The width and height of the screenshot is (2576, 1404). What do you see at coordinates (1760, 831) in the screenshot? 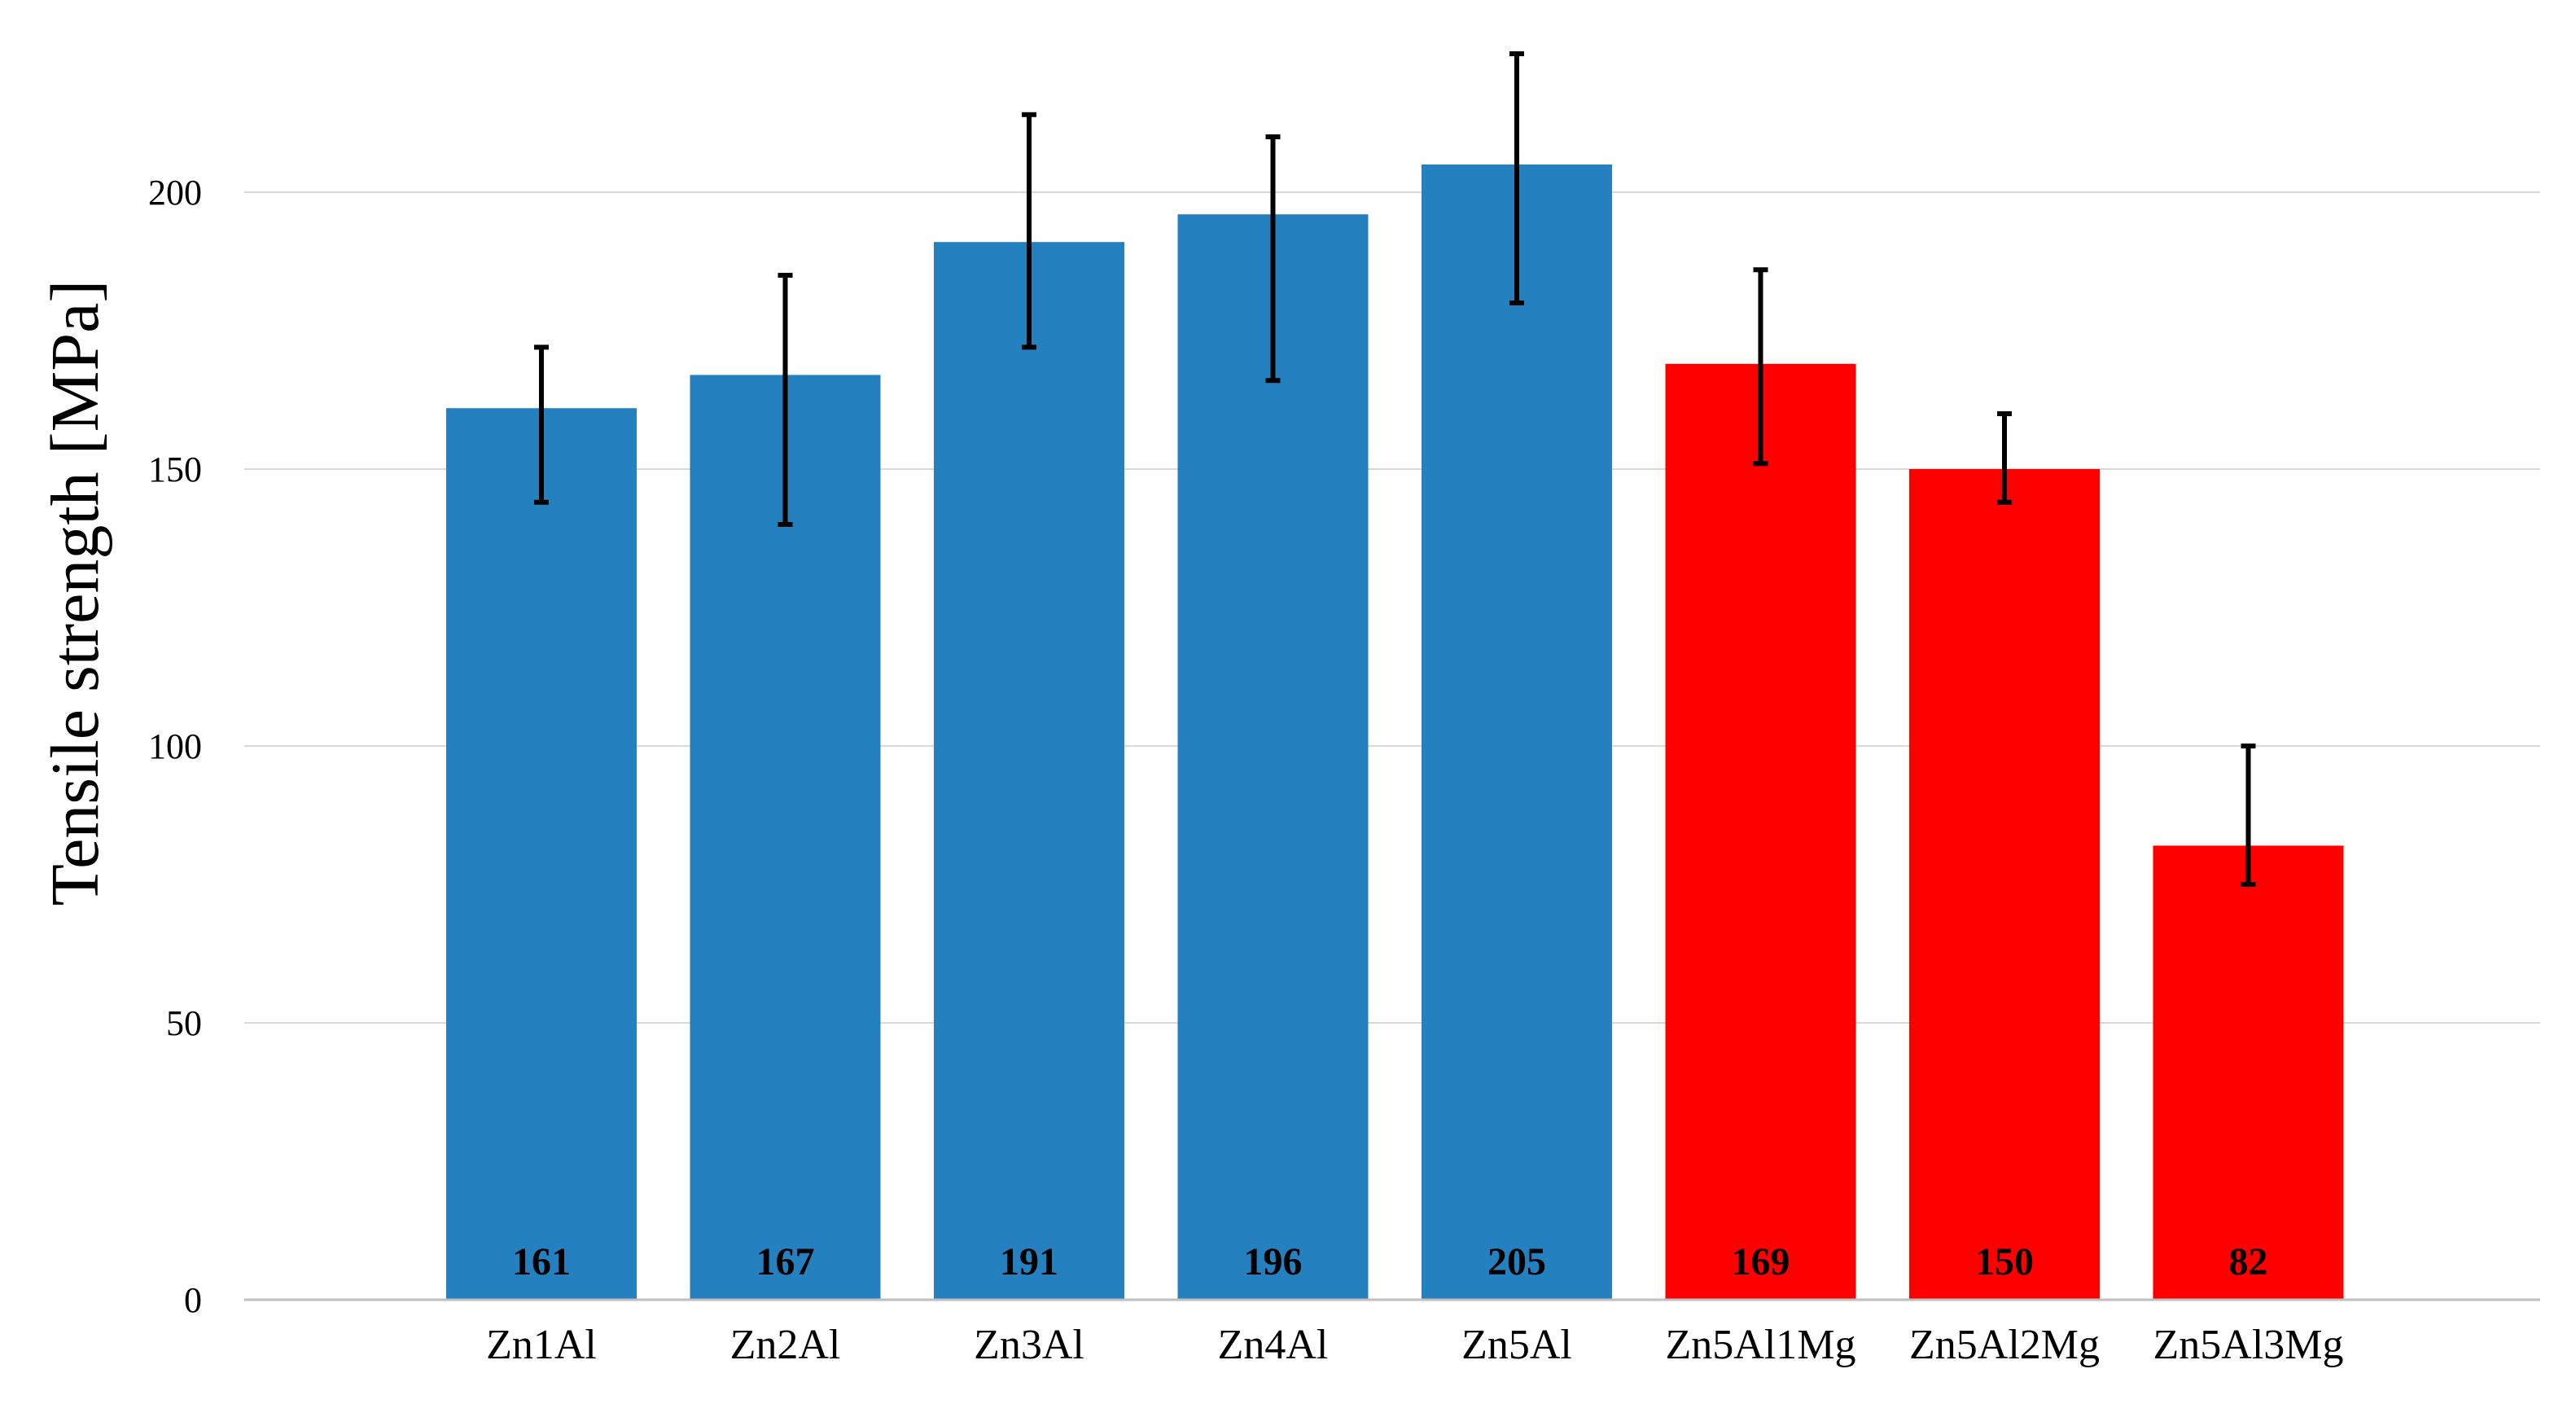
I see `bar-zn5al1mg` at bounding box center [1760, 831].